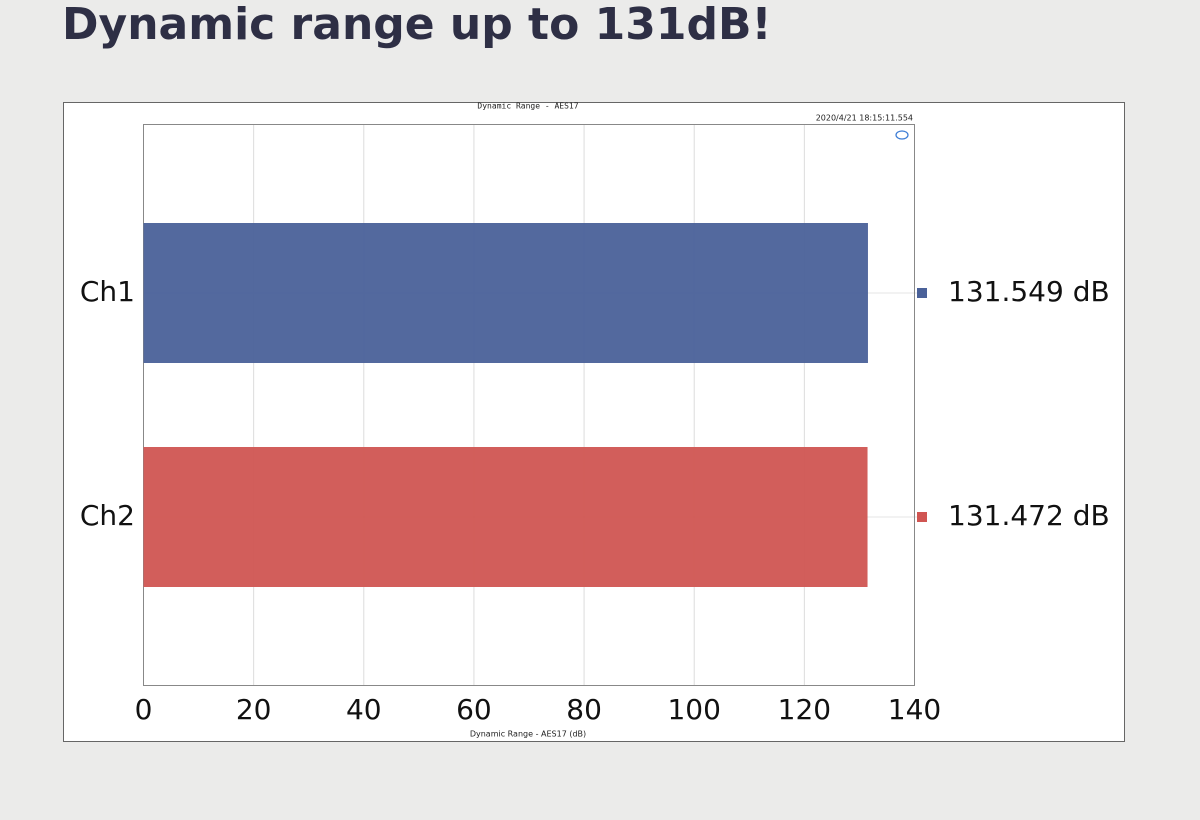 This screenshot has width=1200, height=820. I want to click on value-label: 131.549 dB, so click(1029, 291).